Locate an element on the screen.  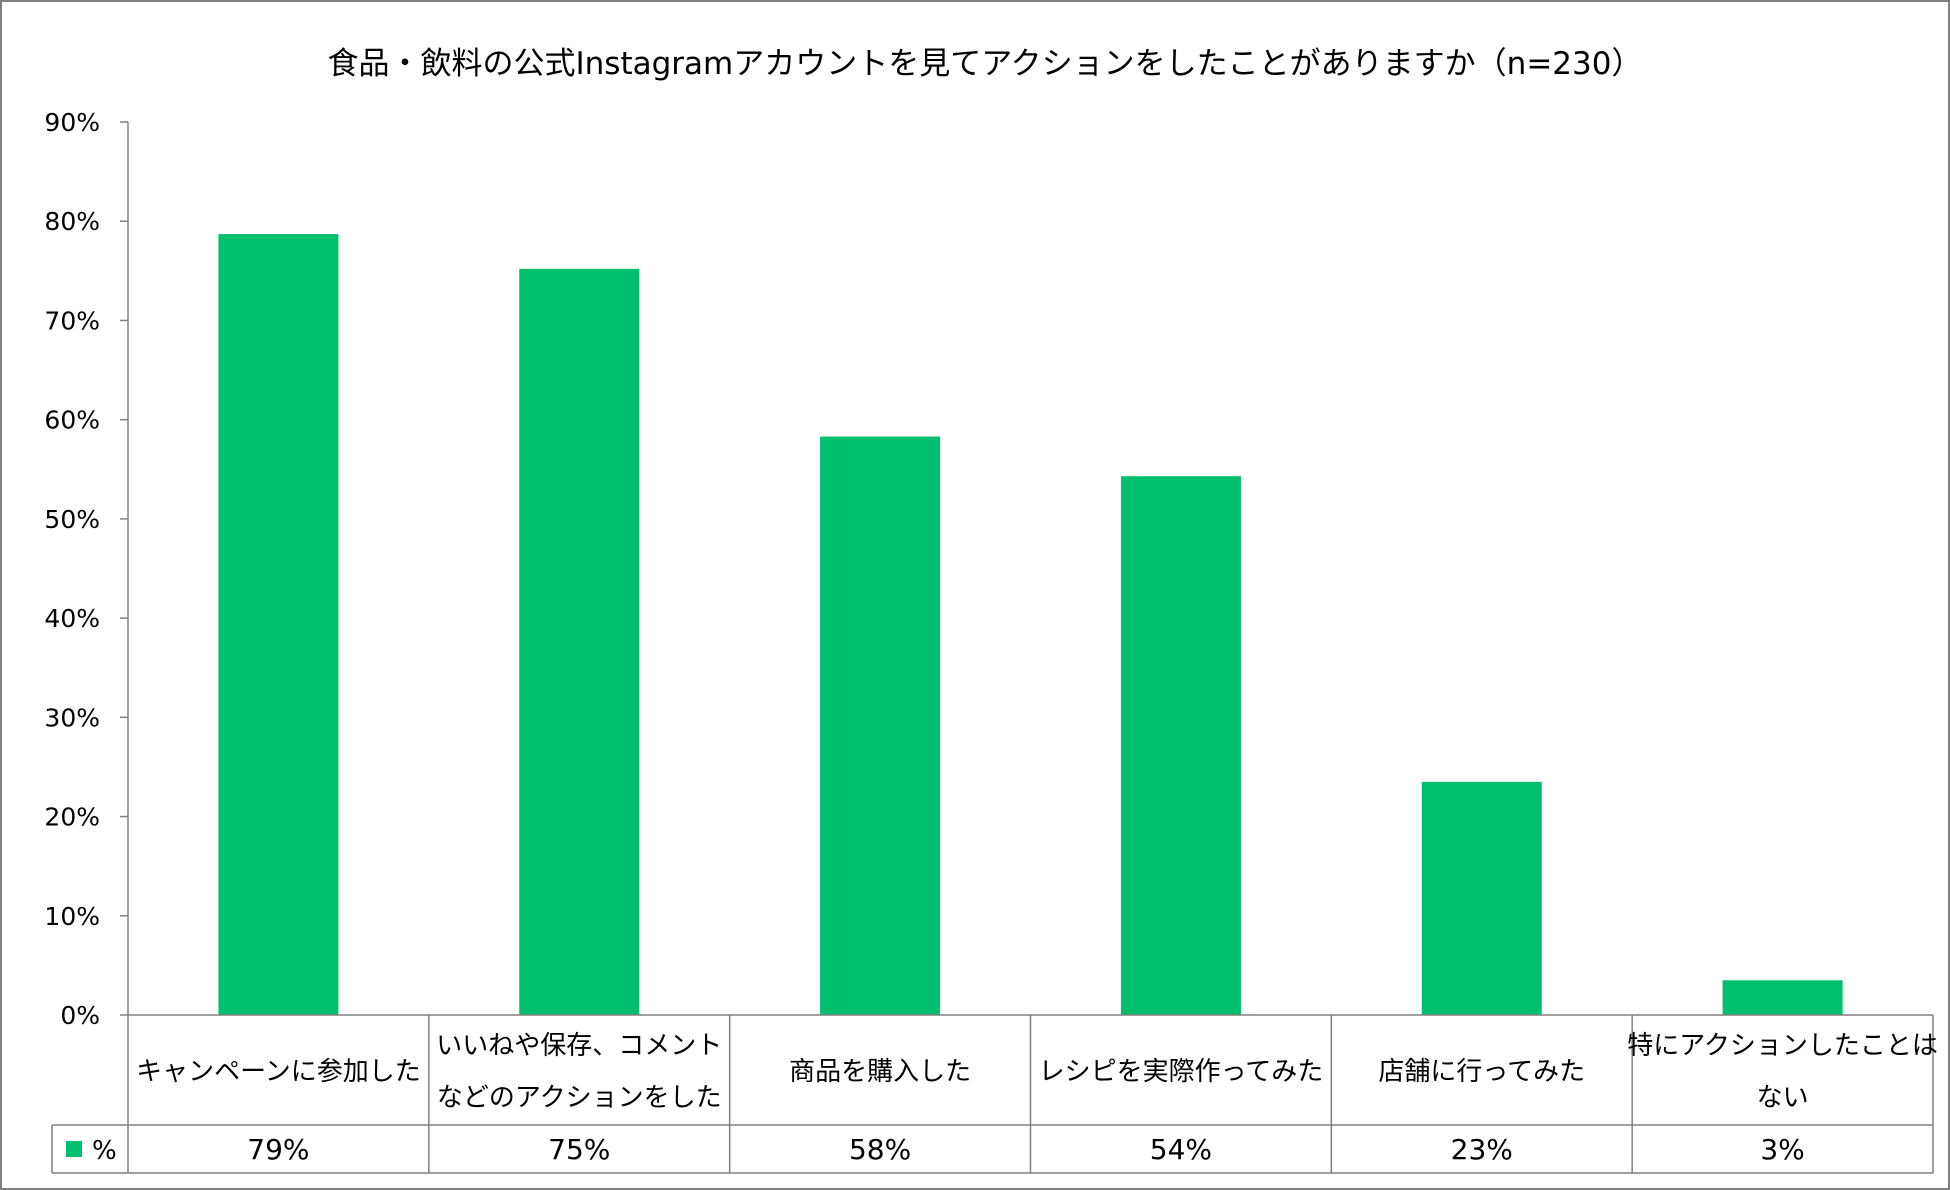
y-axis: 0% 10% 20% 30% 40% 50% 60% 70% 80% 90% is located at coordinates (86, 569).